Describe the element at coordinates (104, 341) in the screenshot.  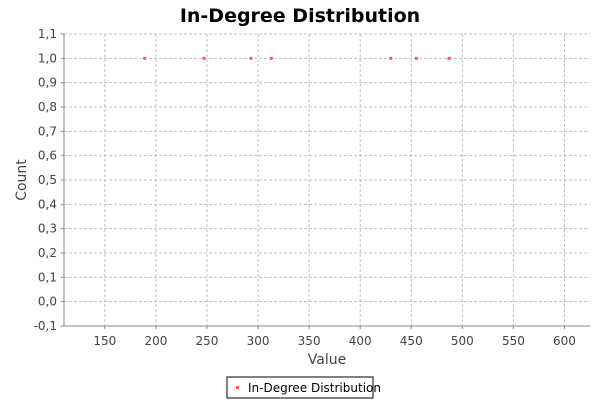
I see `x-tick-label: 150` at that location.